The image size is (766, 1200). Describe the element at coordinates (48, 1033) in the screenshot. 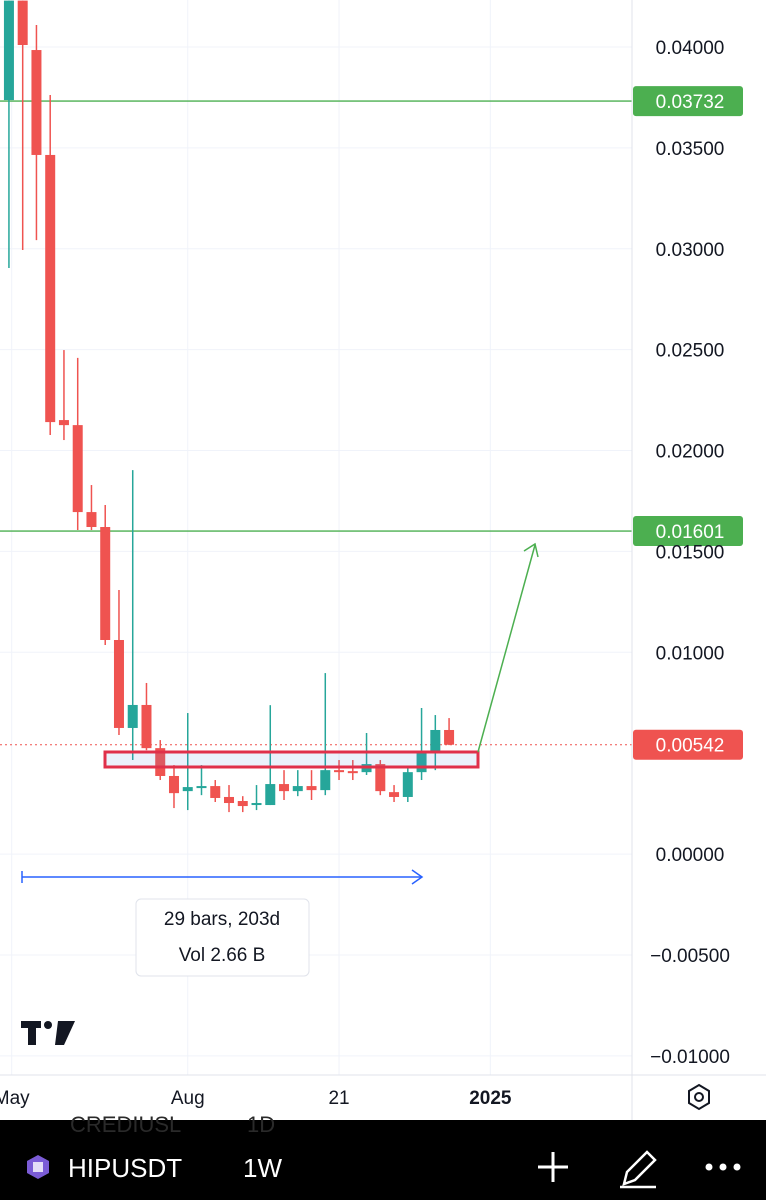

I see `tradingview-logo` at that location.